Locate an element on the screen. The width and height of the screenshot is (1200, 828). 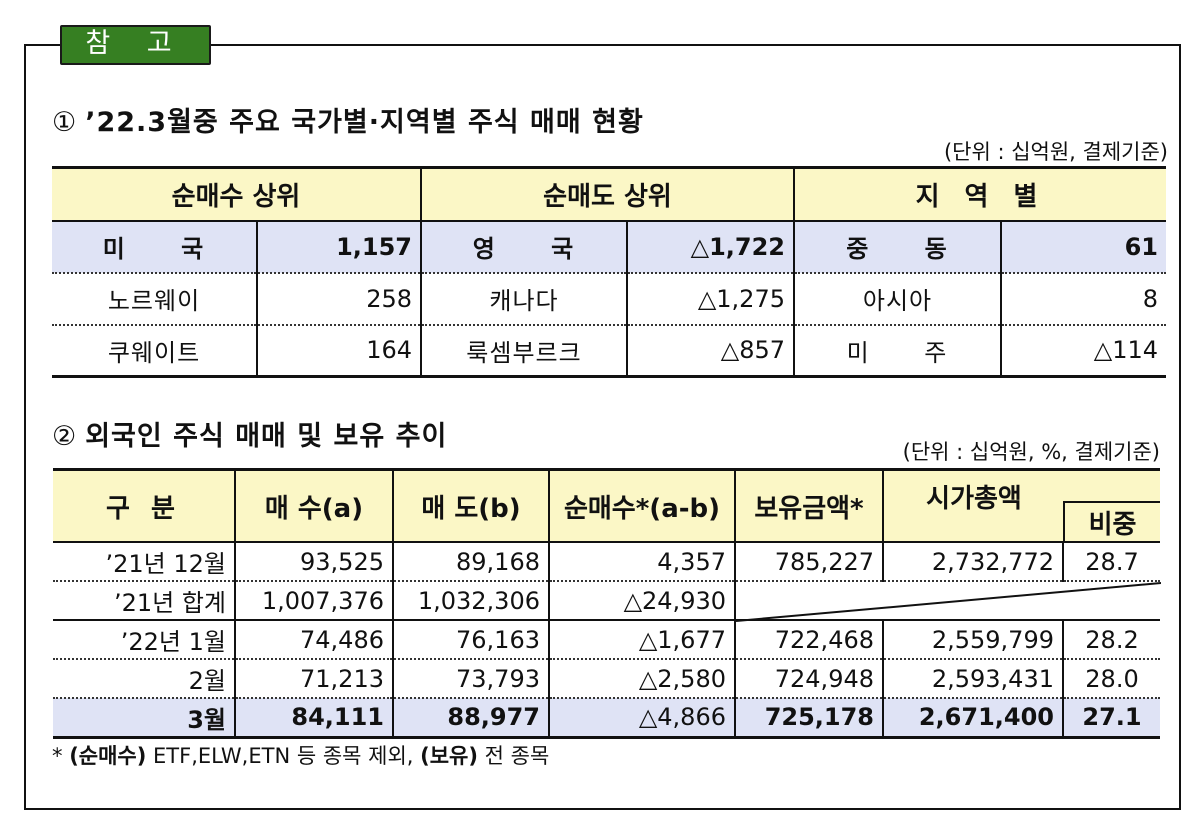
section1-number: ① is located at coordinates (65, 122).